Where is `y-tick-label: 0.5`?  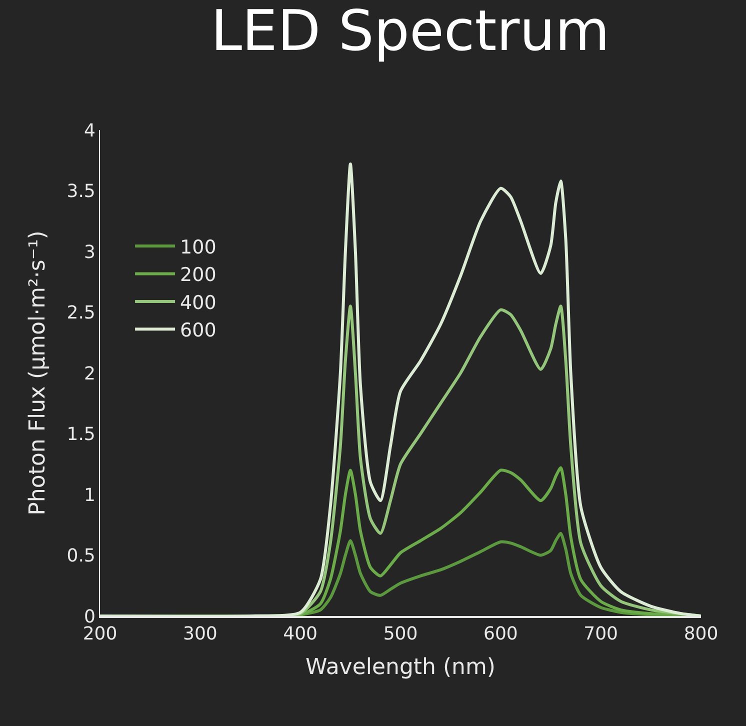 y-tick-label: 0.5 is located at coordinates (81, 556).